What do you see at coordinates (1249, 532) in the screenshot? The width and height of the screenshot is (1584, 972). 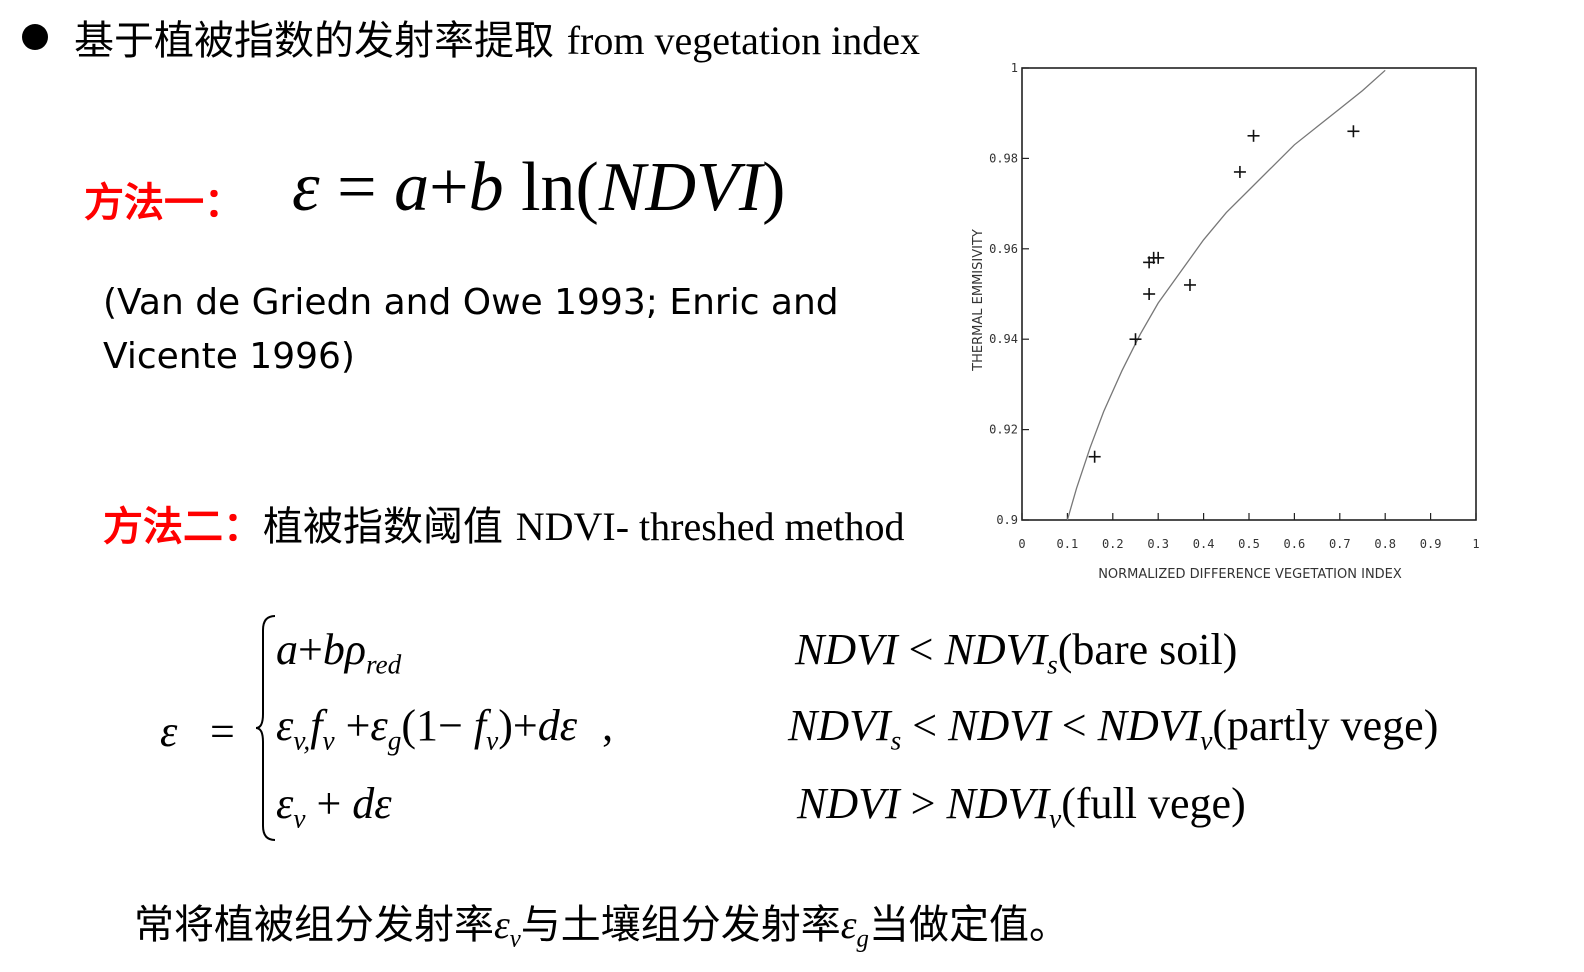 I see `x-axis-ticks: 0 0.1 0.2 0.3 0.4 0.5 0.6 0.7 0.8 0.9 1` at bounding box center [1249, 532].